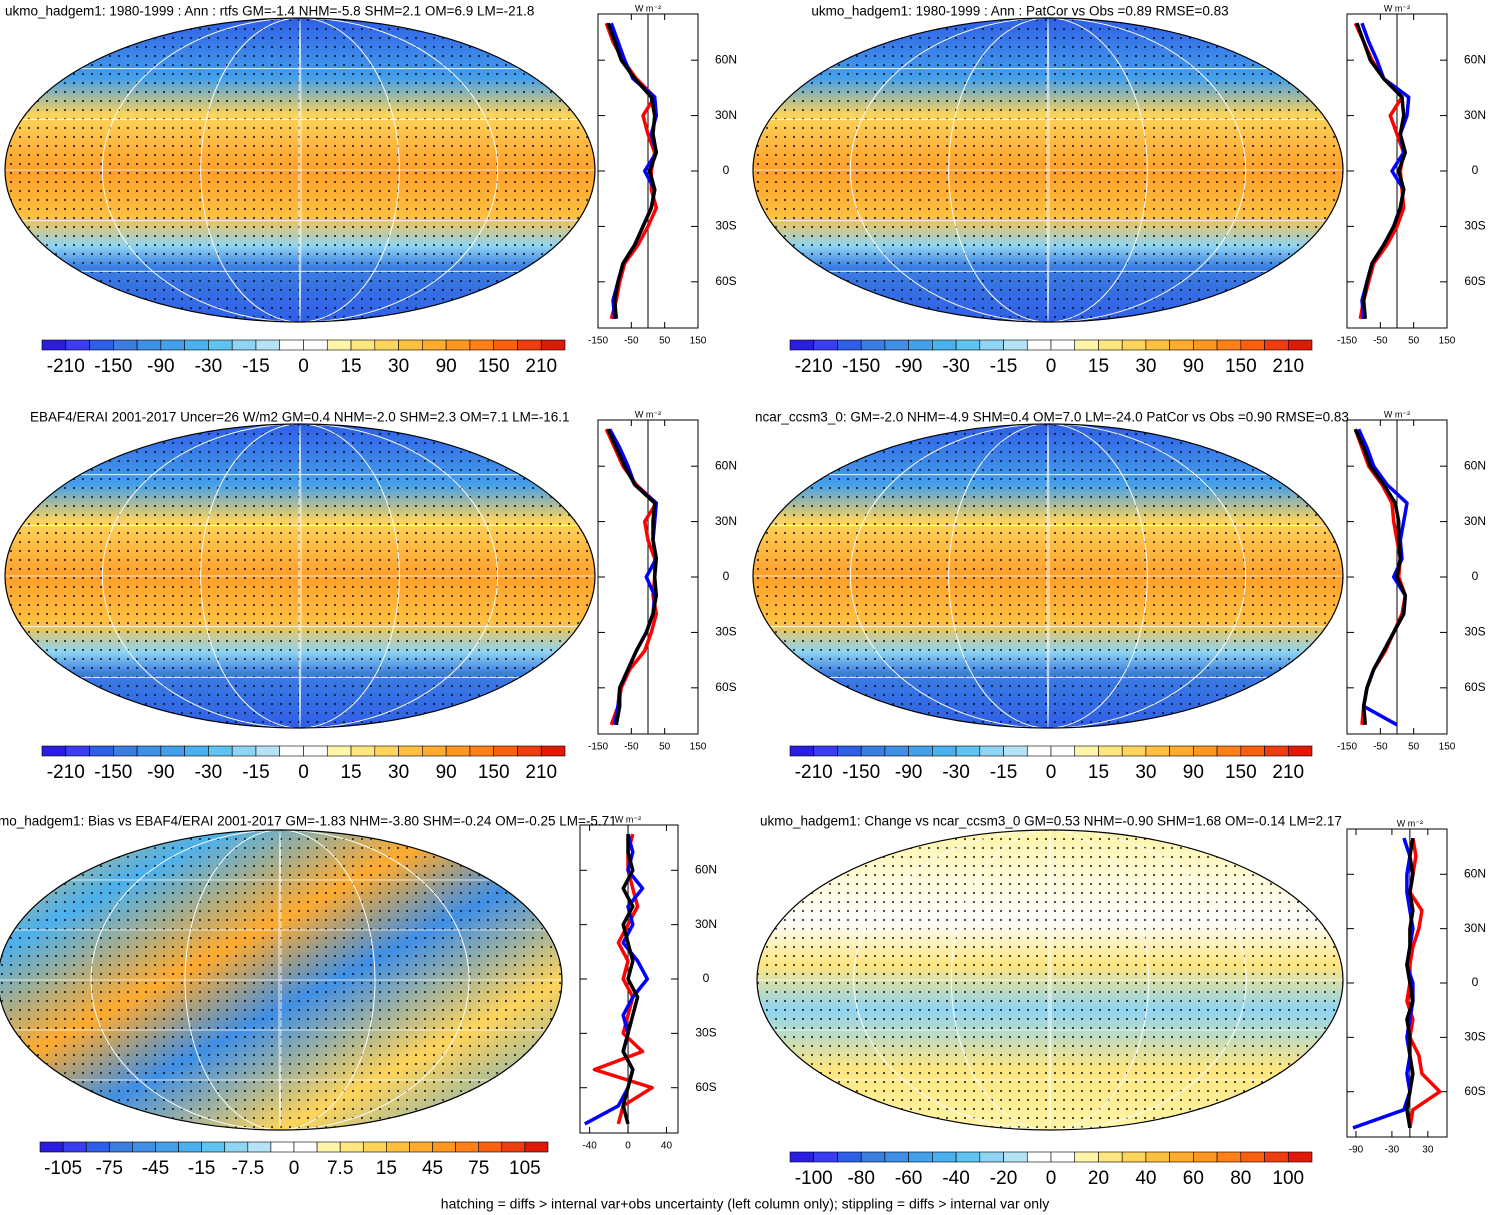 This screenshot has height=1215, width=1489. What do you see at coordinates (1288, 1178) in the screenshot?
I see `colorbar-label: 100` at bounding box center [1288, 1178].